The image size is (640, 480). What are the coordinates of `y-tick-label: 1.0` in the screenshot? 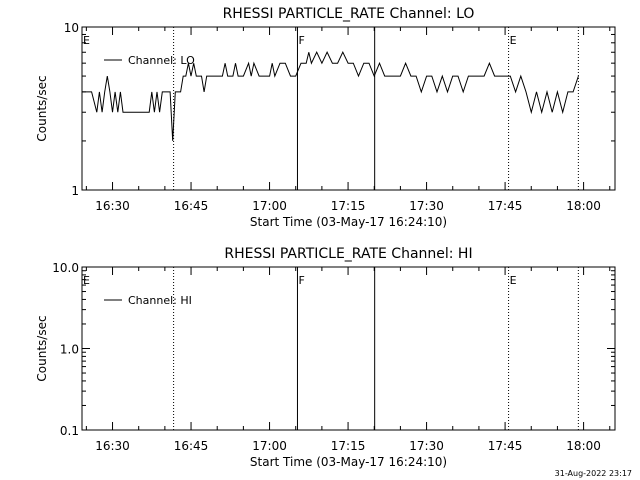 It's located at (69, 350).